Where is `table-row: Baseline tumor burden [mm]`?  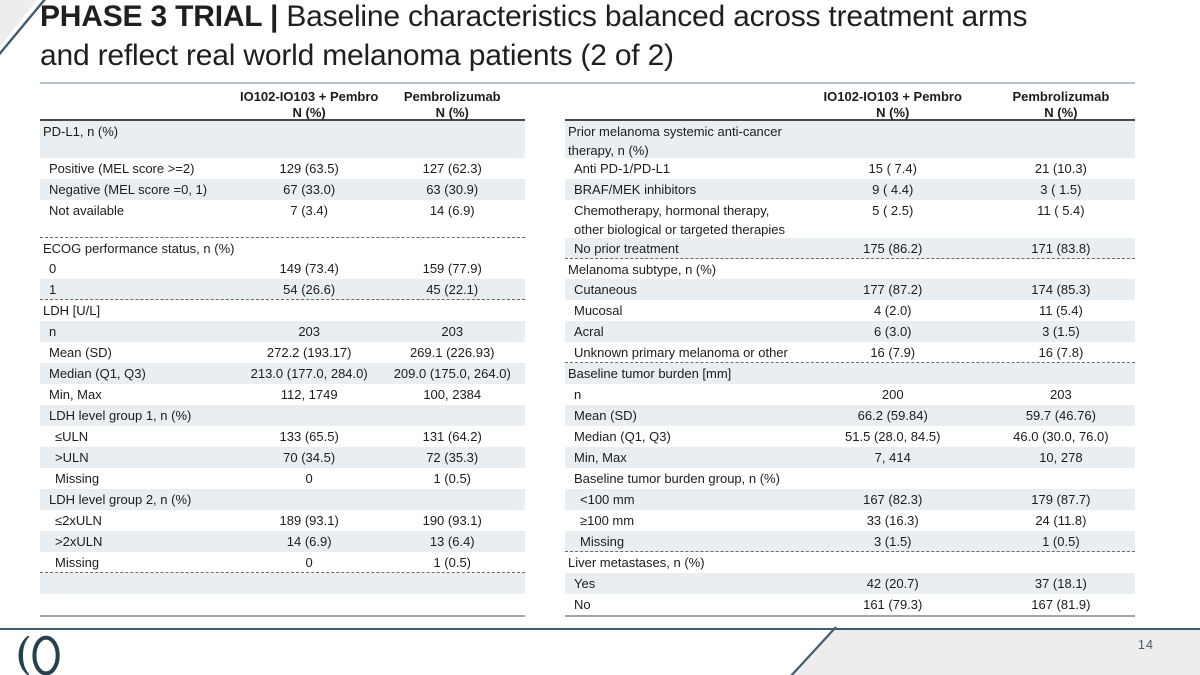
table-row: Baseline tumor burden [mm] is located at coordinates (850, 373).